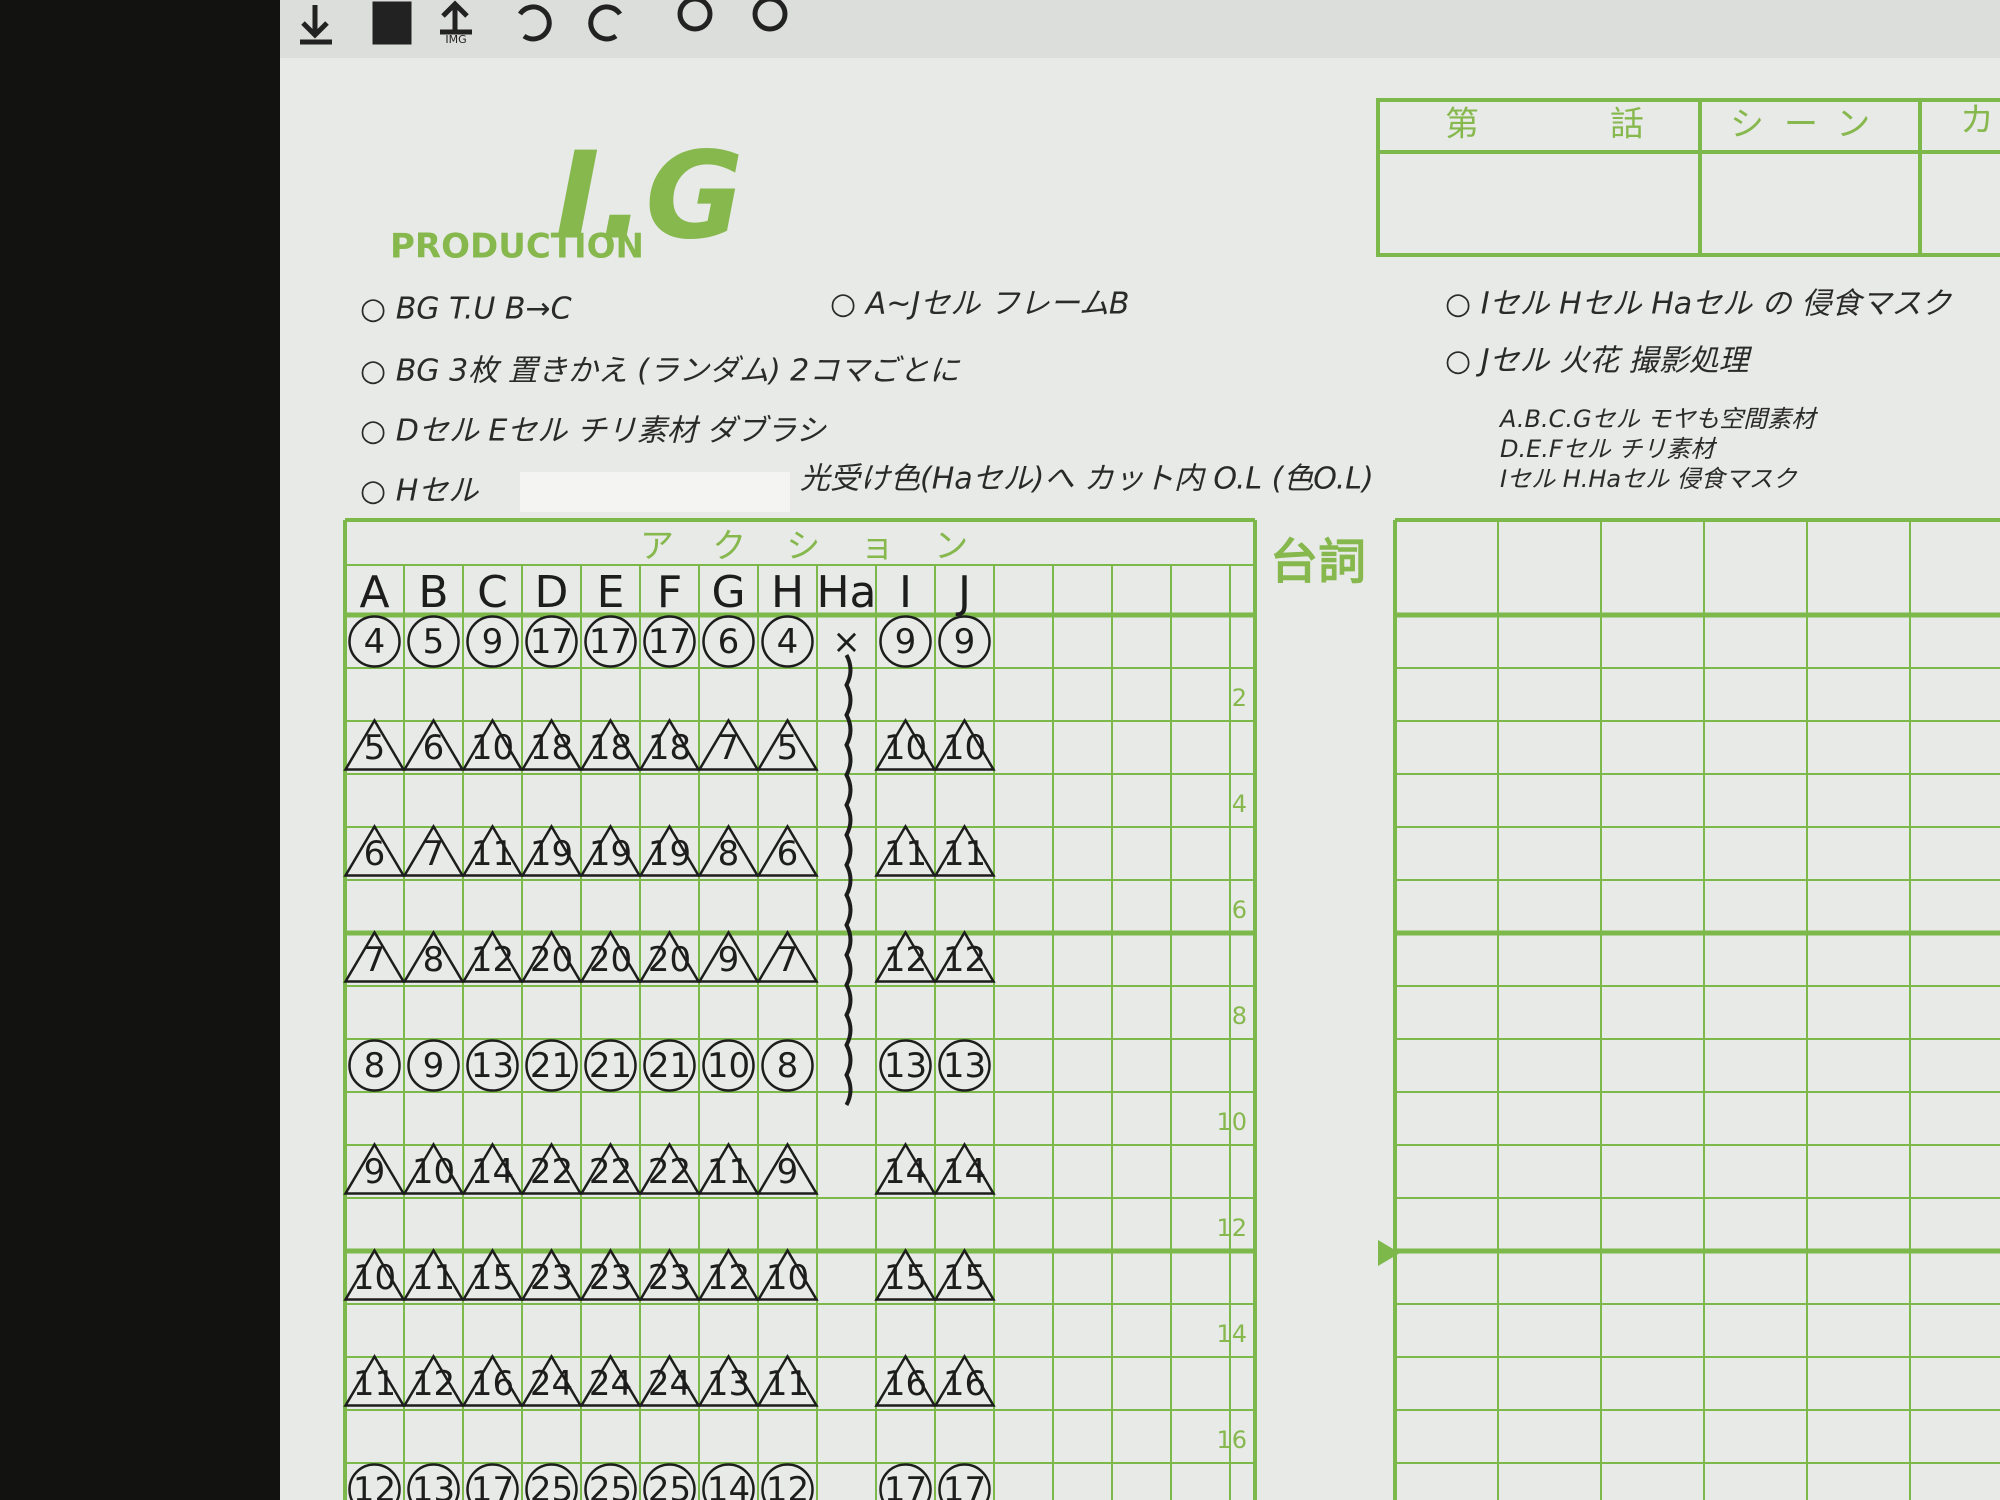 The image size is (2000, 1500). What do you see at coordinates (1649, 479) in the screenshot?
I see `note-group: Iセル H.Haセル 侵食マスク` at bounding box center [1649, 479].